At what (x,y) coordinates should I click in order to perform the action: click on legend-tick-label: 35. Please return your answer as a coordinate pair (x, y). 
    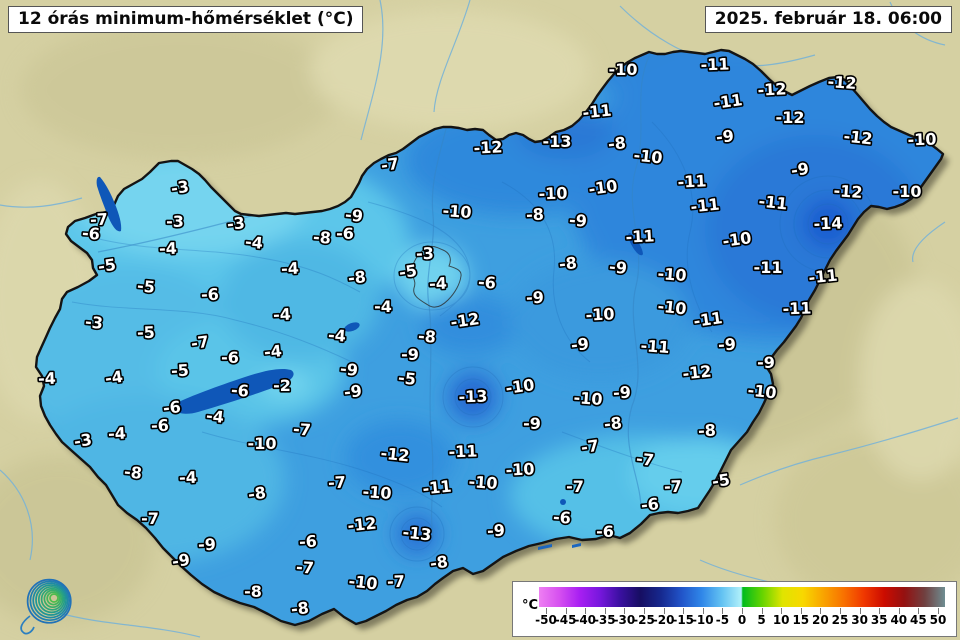
    Looking at the image, I should click on (879, 620).